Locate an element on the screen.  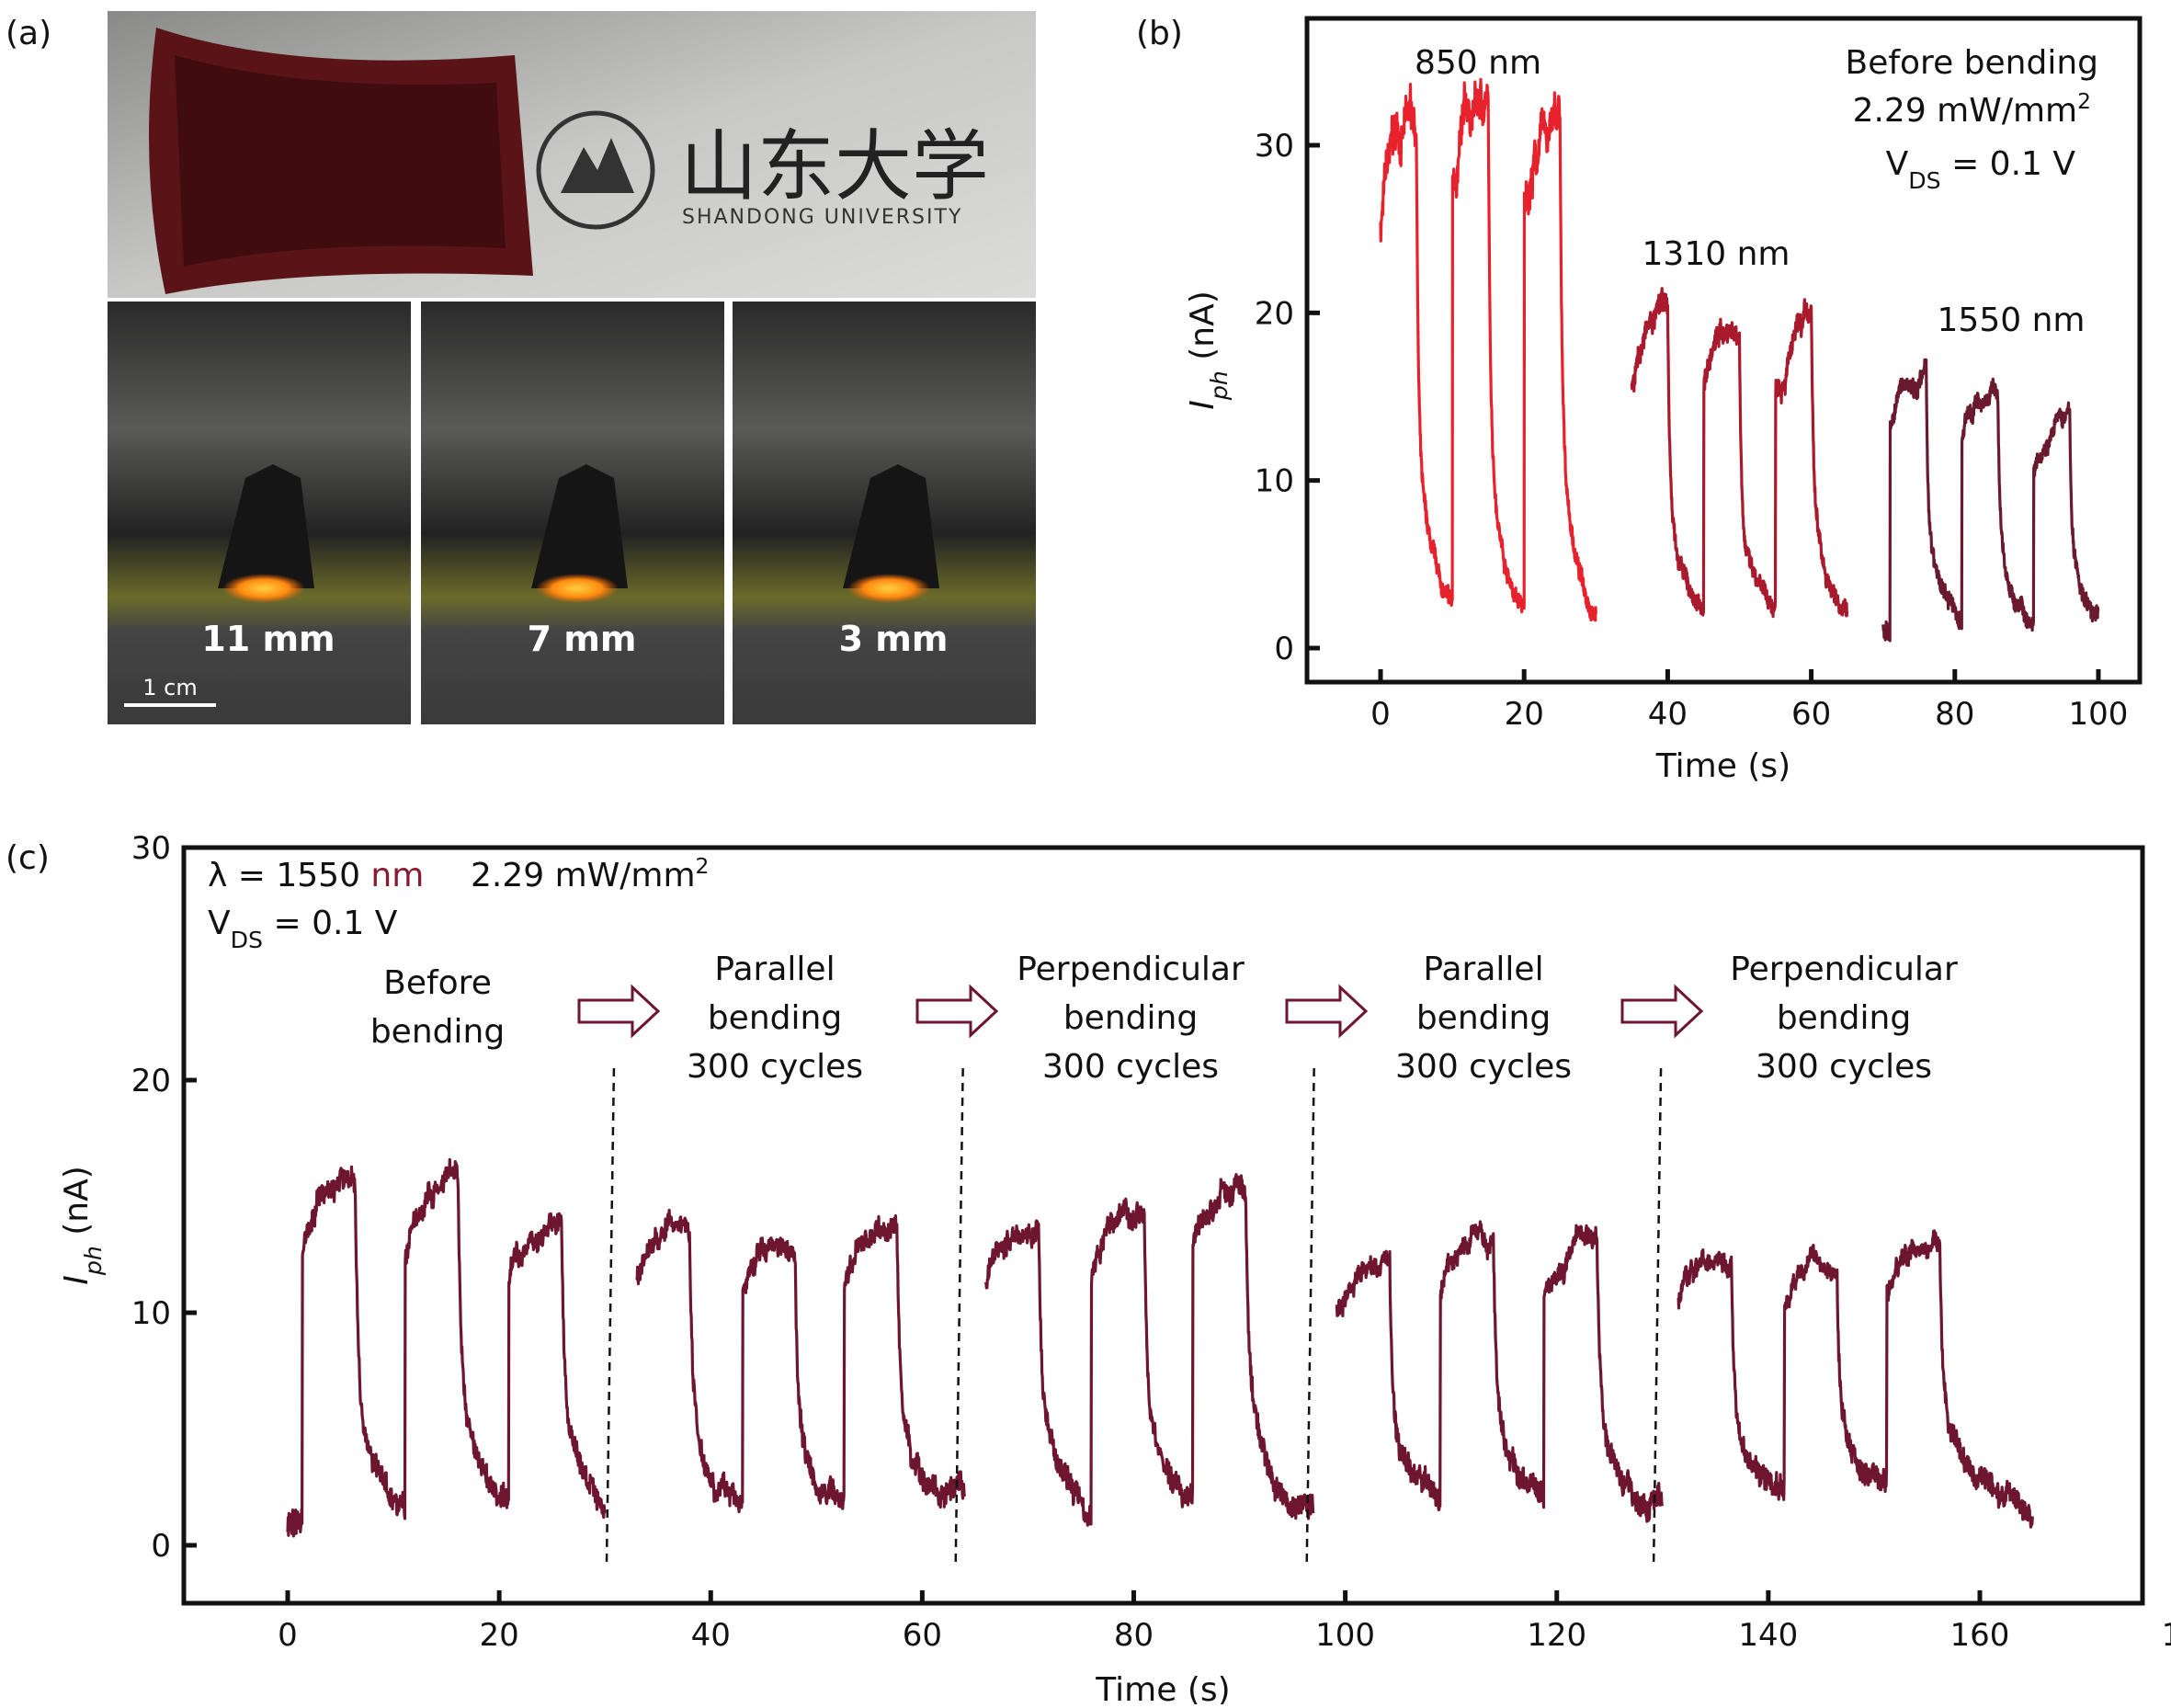
distance-label: 3 mm is located at coordinates (894, 639).